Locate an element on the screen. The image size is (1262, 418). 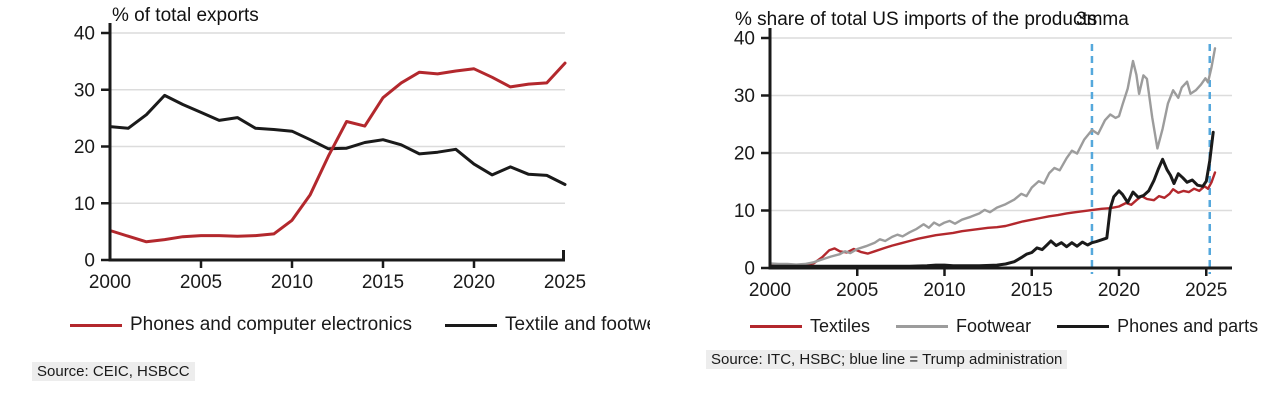
legend-label: Phones and computer electronics is located at coordinates (271, 324).